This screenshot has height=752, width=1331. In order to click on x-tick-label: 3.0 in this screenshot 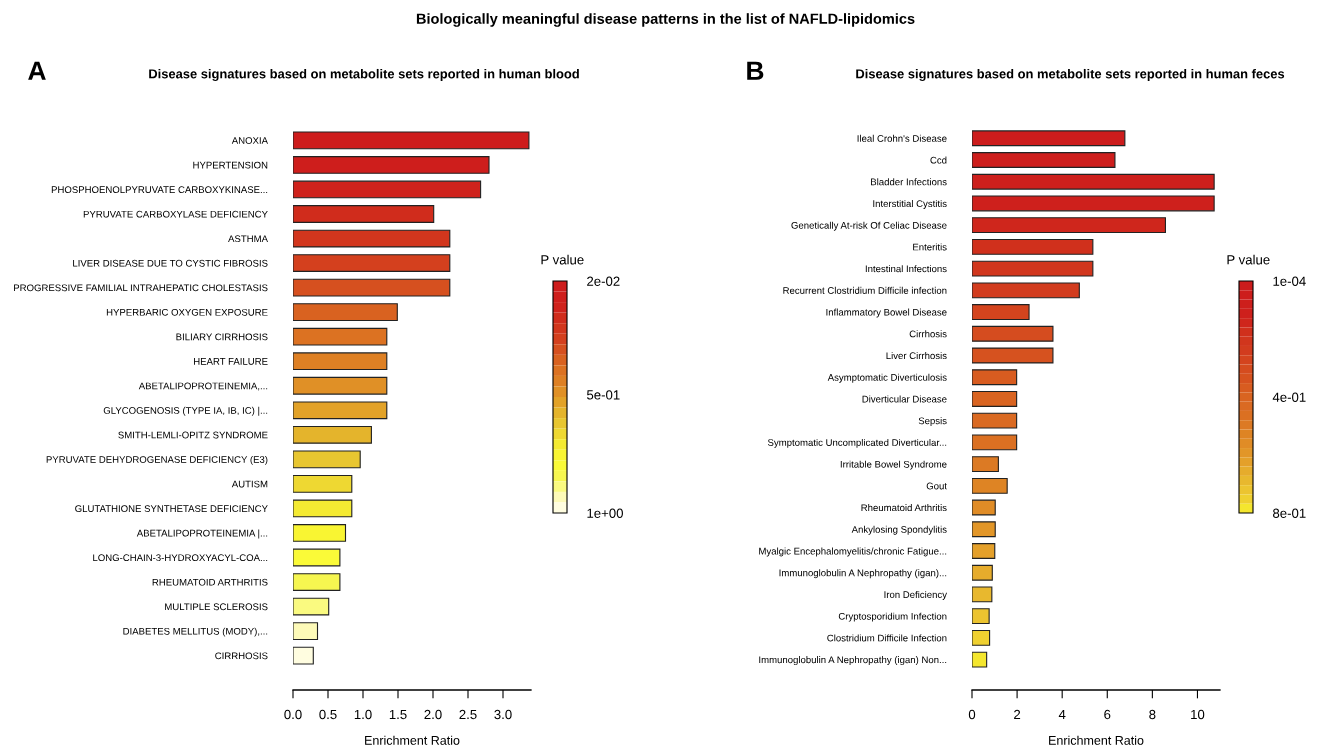, I will do `click(503, 714)`.